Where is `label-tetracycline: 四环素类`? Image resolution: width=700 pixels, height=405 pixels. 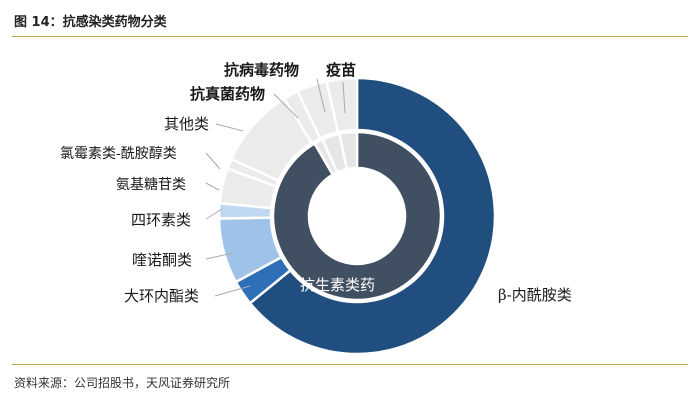
label-tetracycline: 四环素类 is located at coordinates (161, 220).